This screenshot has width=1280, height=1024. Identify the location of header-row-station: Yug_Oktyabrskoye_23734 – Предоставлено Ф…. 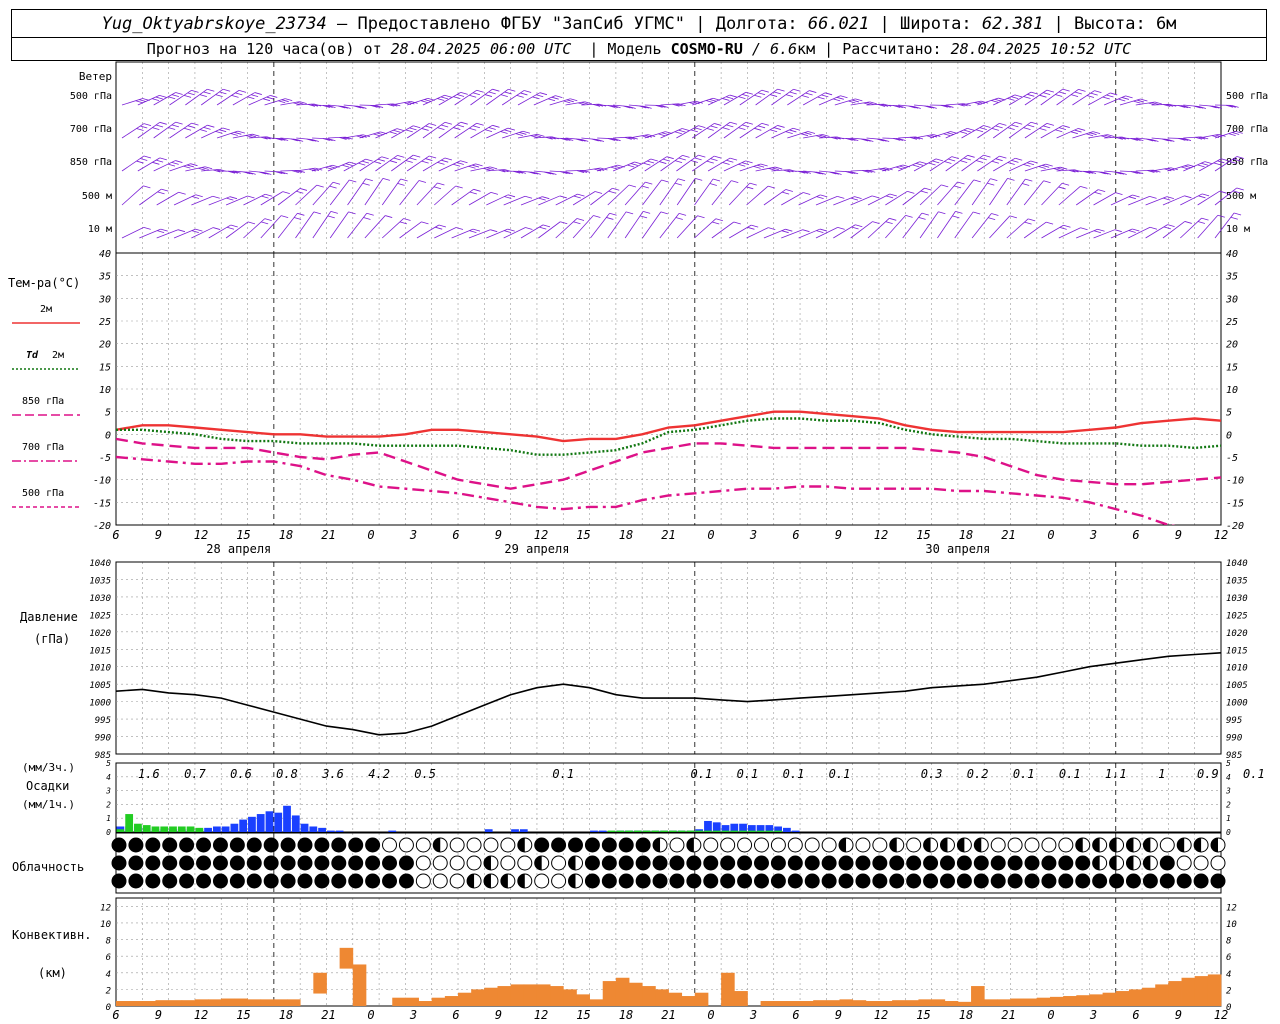
(639, 24).